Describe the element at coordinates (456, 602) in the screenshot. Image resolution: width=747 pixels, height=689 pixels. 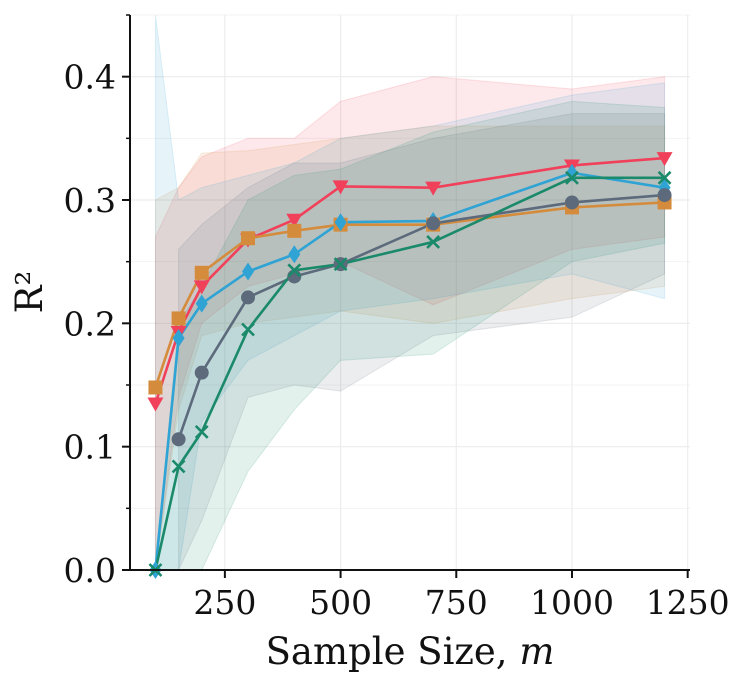
I see `x-tick-label: 750` at that location.